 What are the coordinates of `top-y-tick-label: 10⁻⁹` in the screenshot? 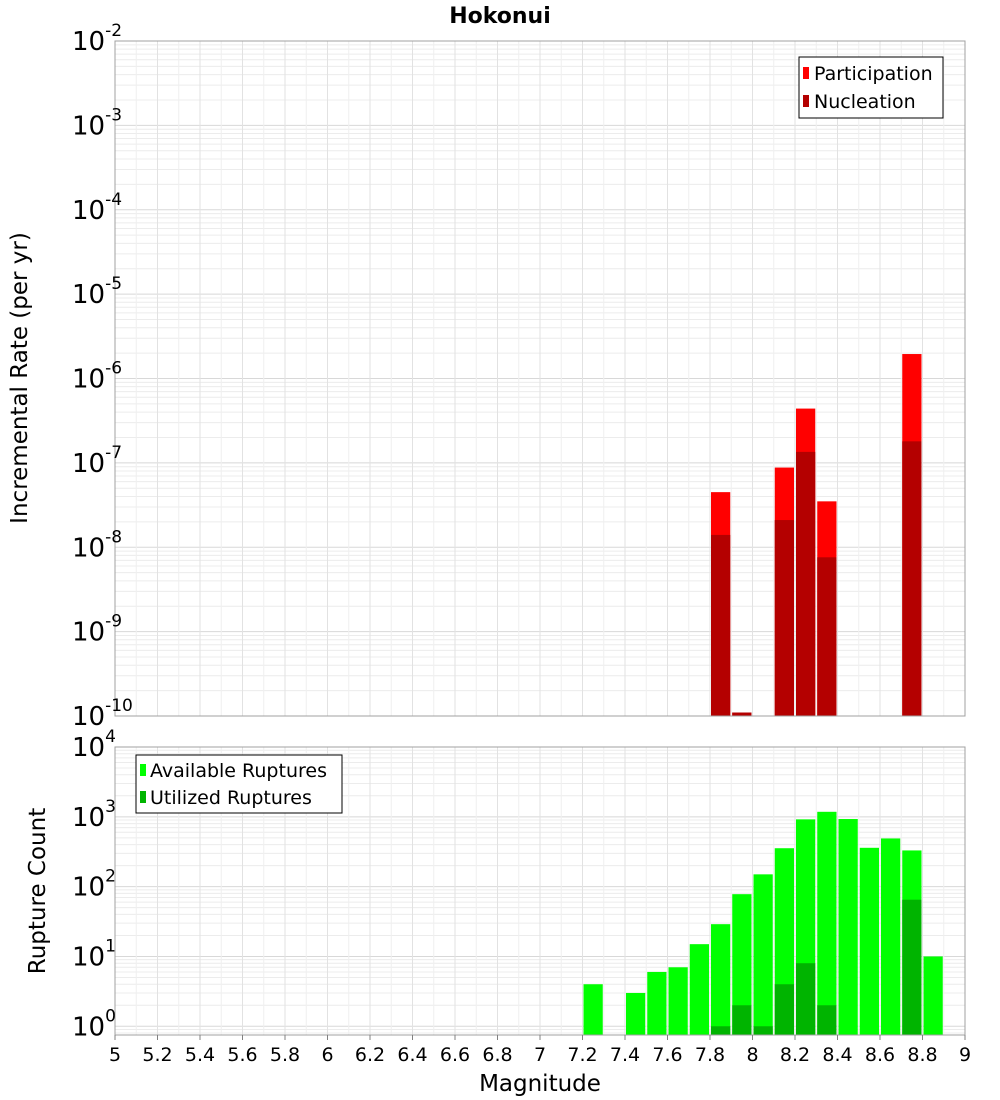 It's located at (97, 630).